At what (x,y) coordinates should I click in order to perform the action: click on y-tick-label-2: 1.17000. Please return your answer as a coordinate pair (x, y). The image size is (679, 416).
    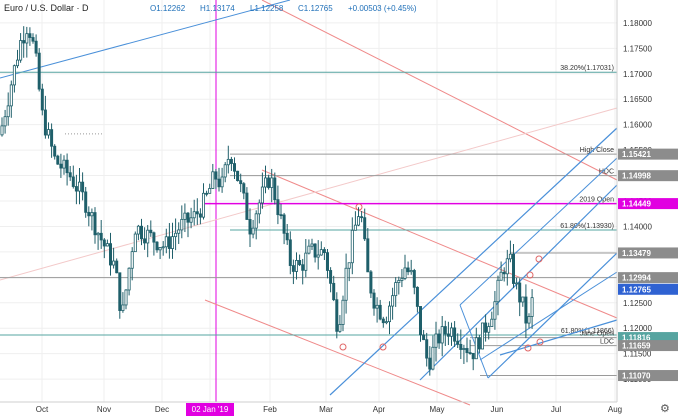
    Looking at the image, I should click on (637, 74).